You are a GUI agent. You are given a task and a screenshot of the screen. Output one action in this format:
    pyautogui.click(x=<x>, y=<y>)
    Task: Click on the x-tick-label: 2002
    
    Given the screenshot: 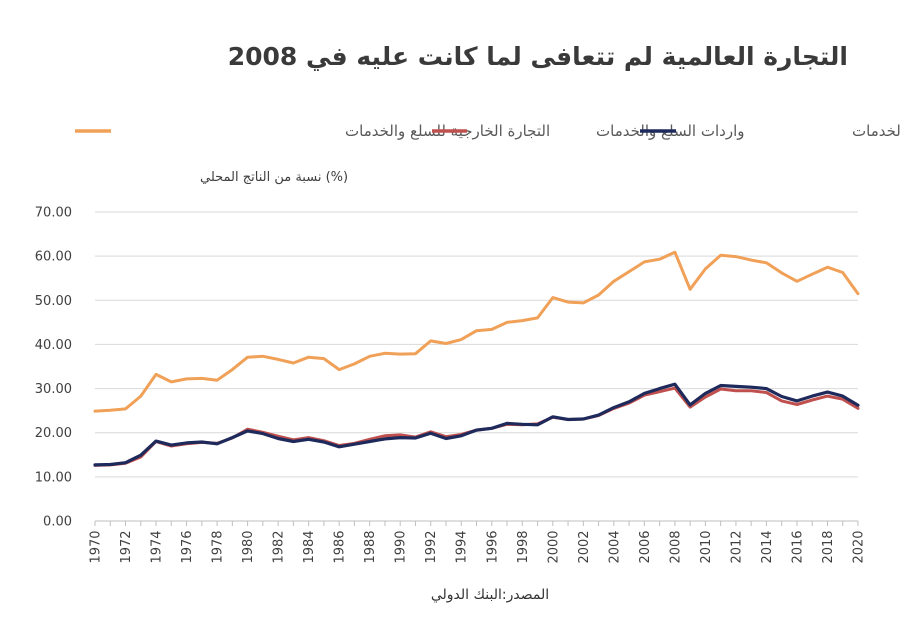 What is the action you would take?
    pyautogui.click(x=584, y=546)
    